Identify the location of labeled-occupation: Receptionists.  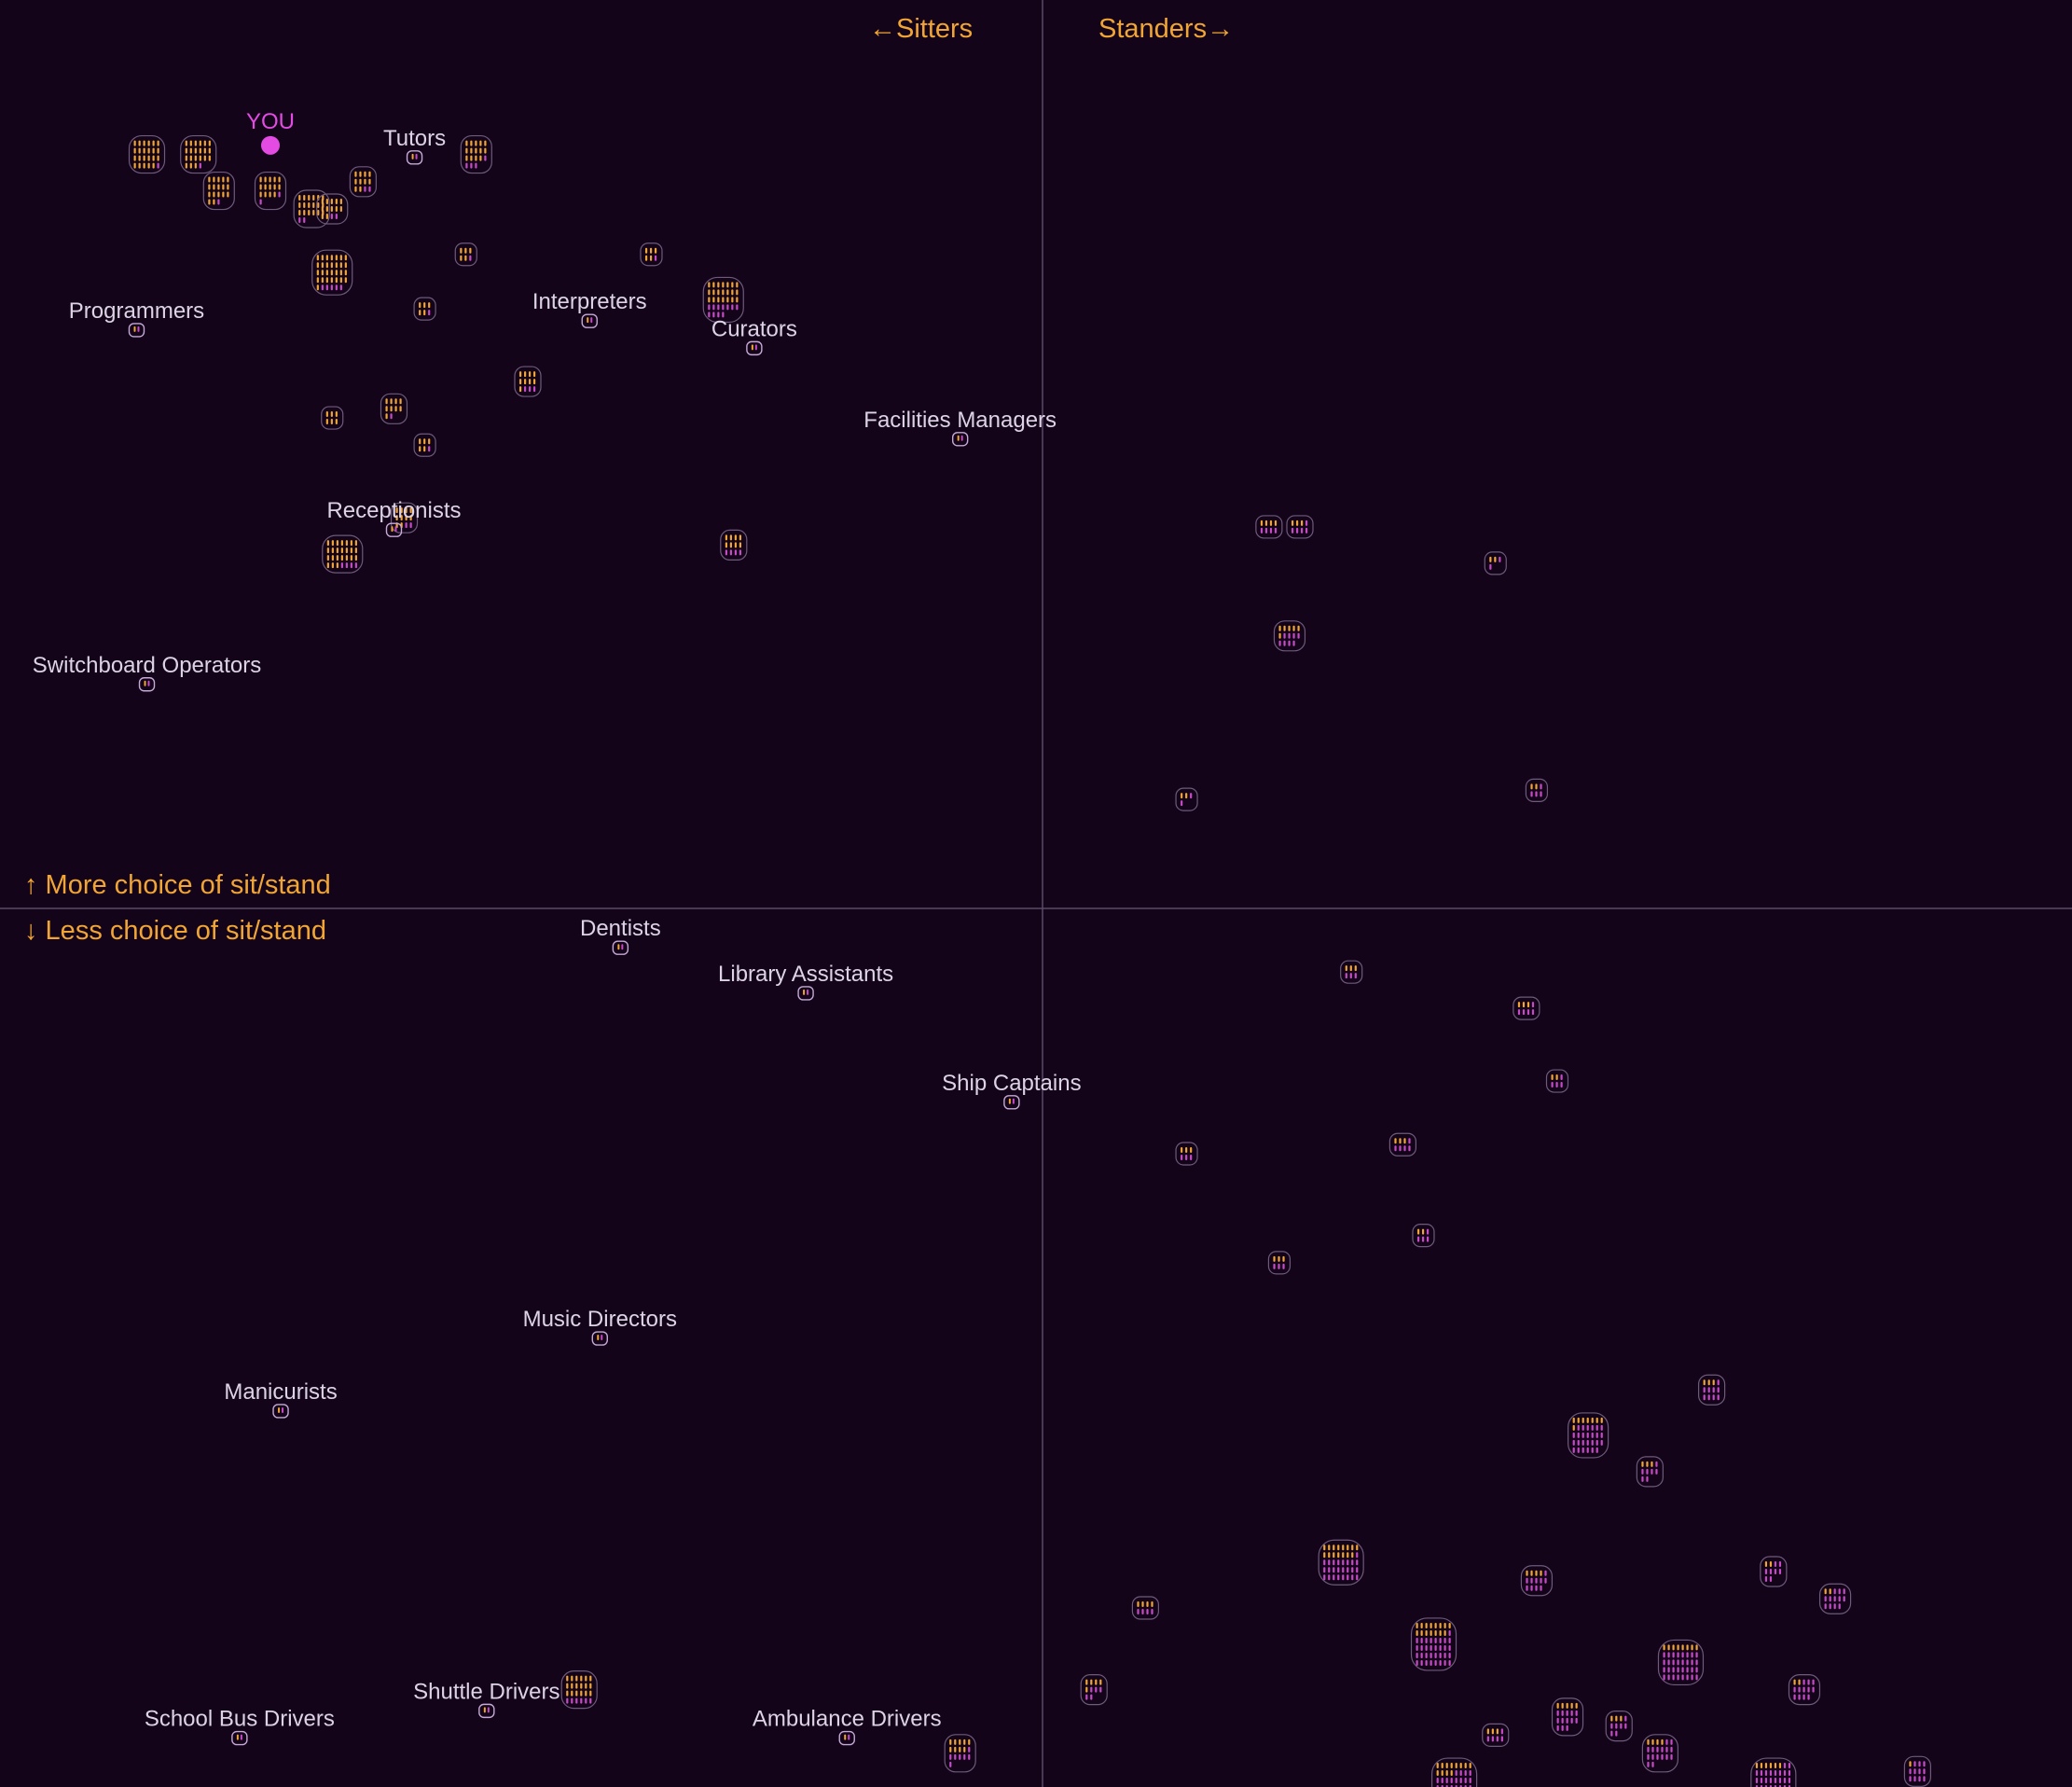
(394, 517).